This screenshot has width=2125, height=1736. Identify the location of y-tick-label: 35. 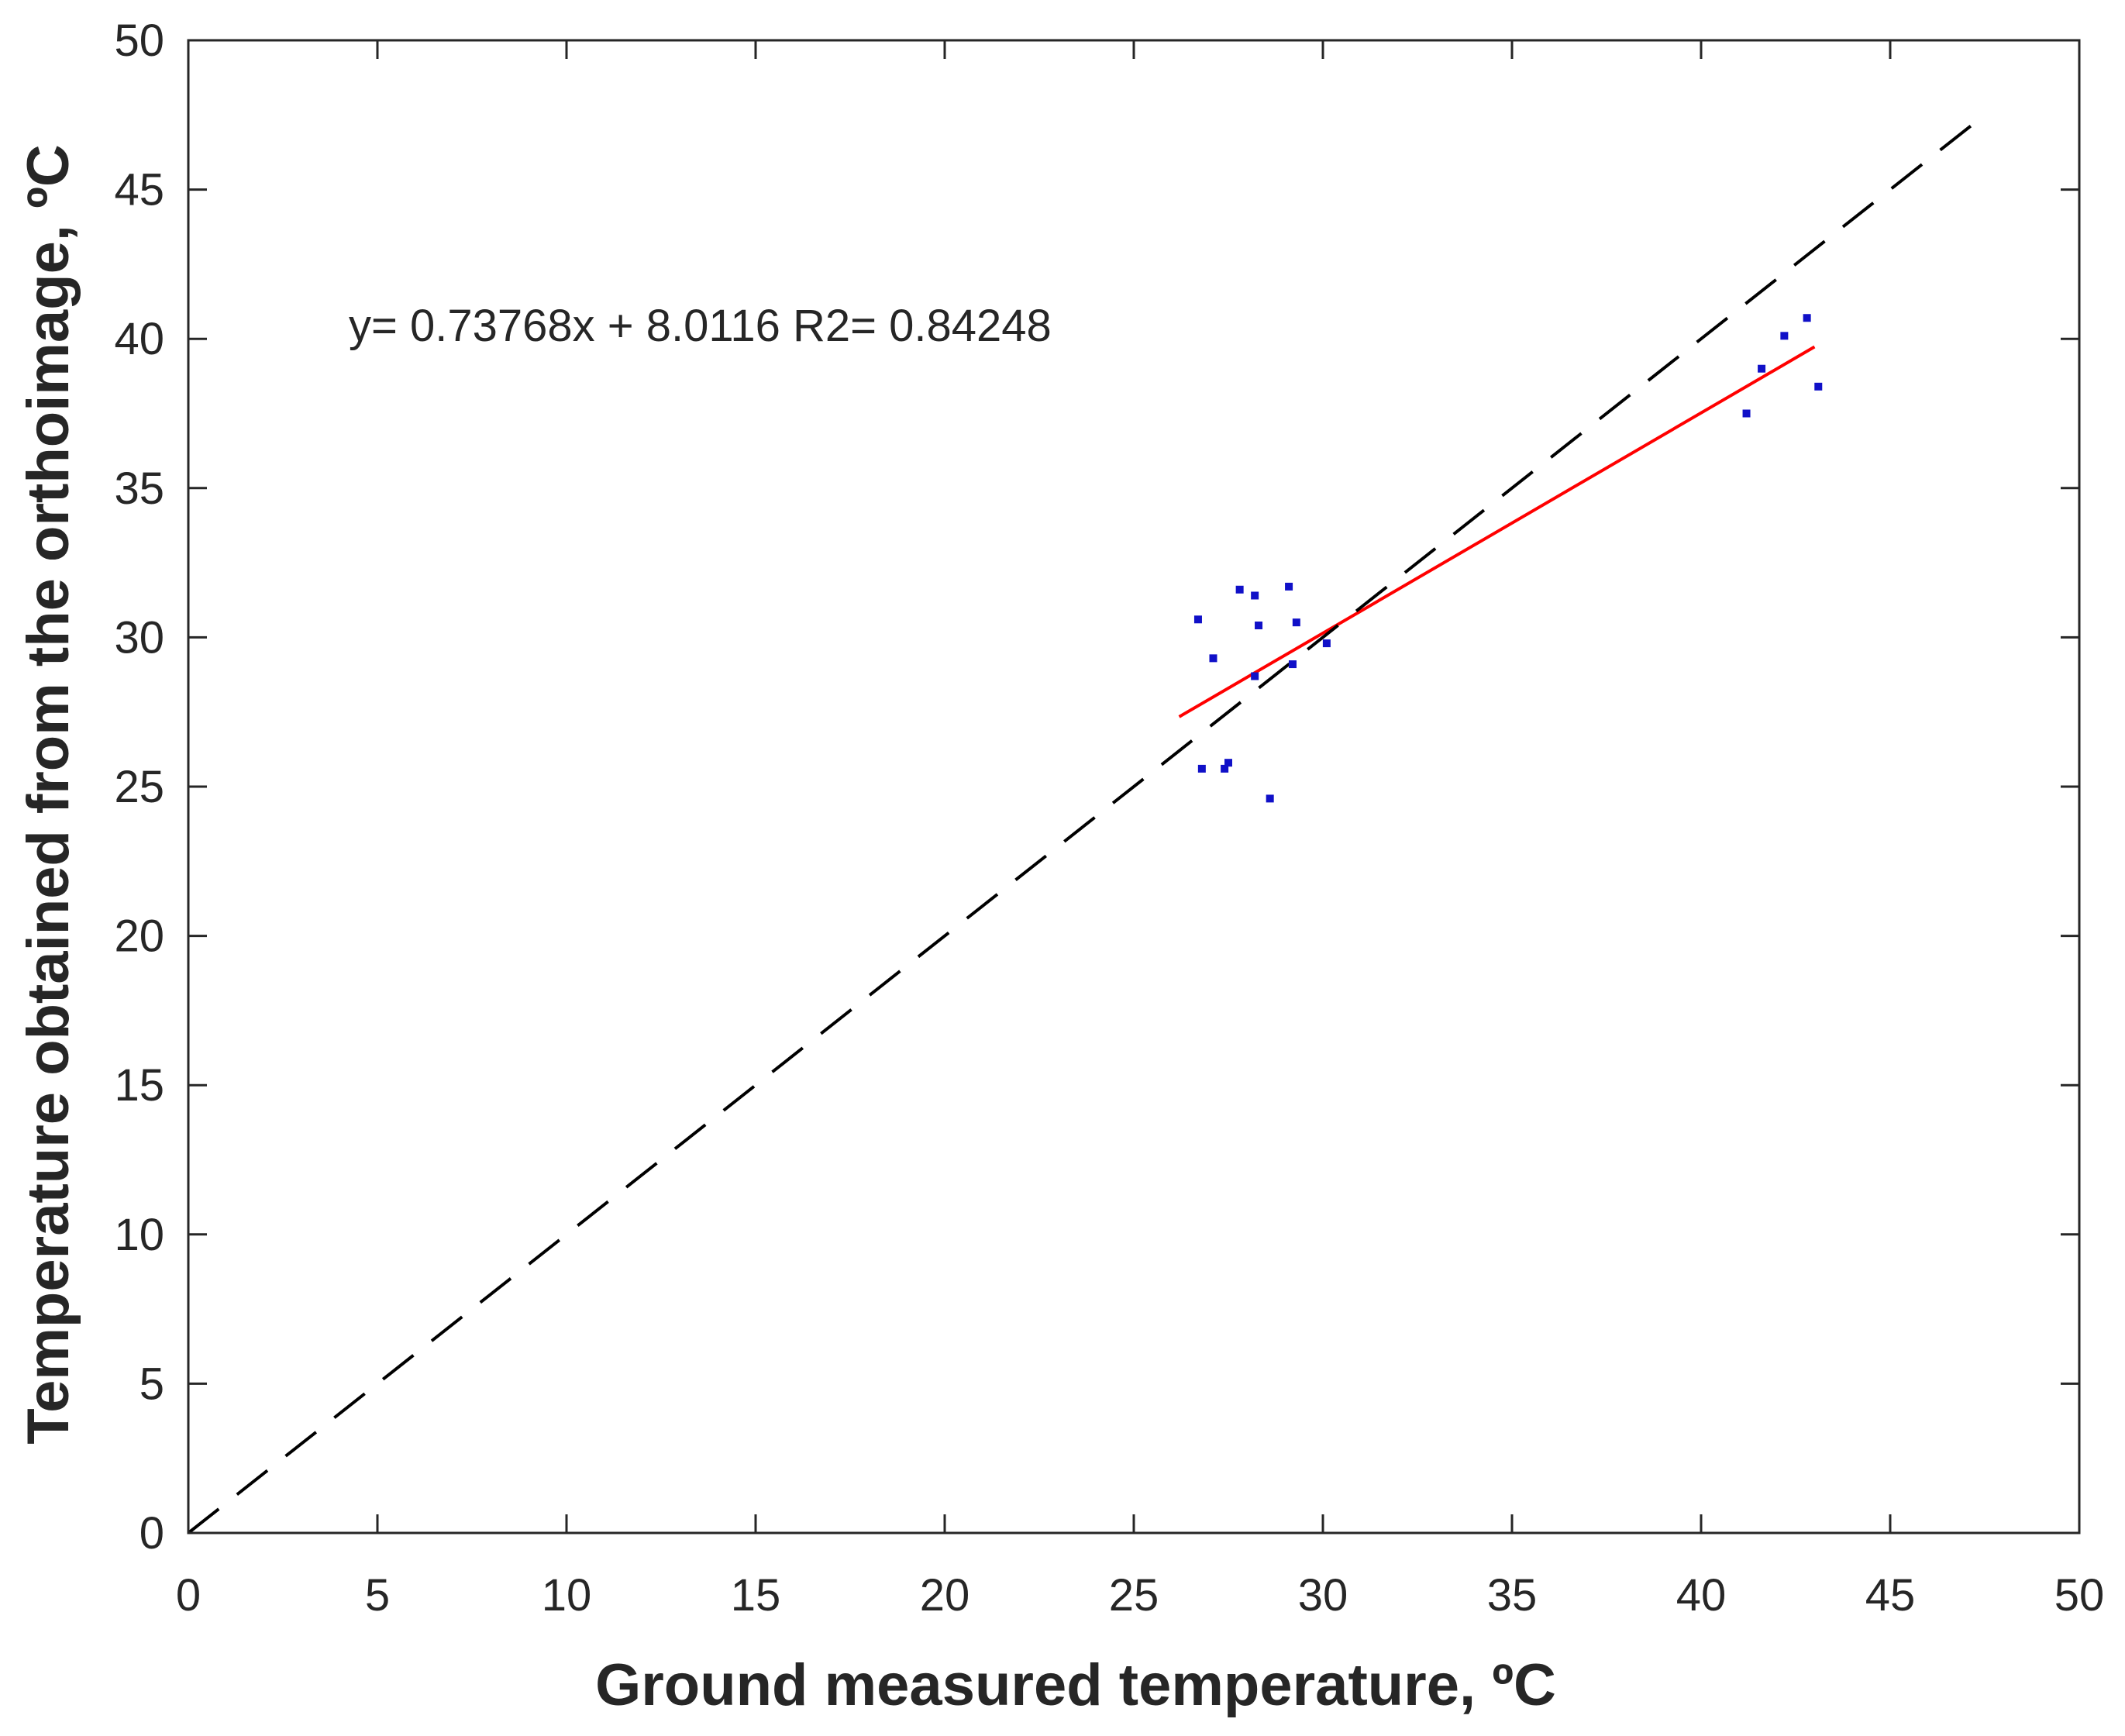
(139, 488).